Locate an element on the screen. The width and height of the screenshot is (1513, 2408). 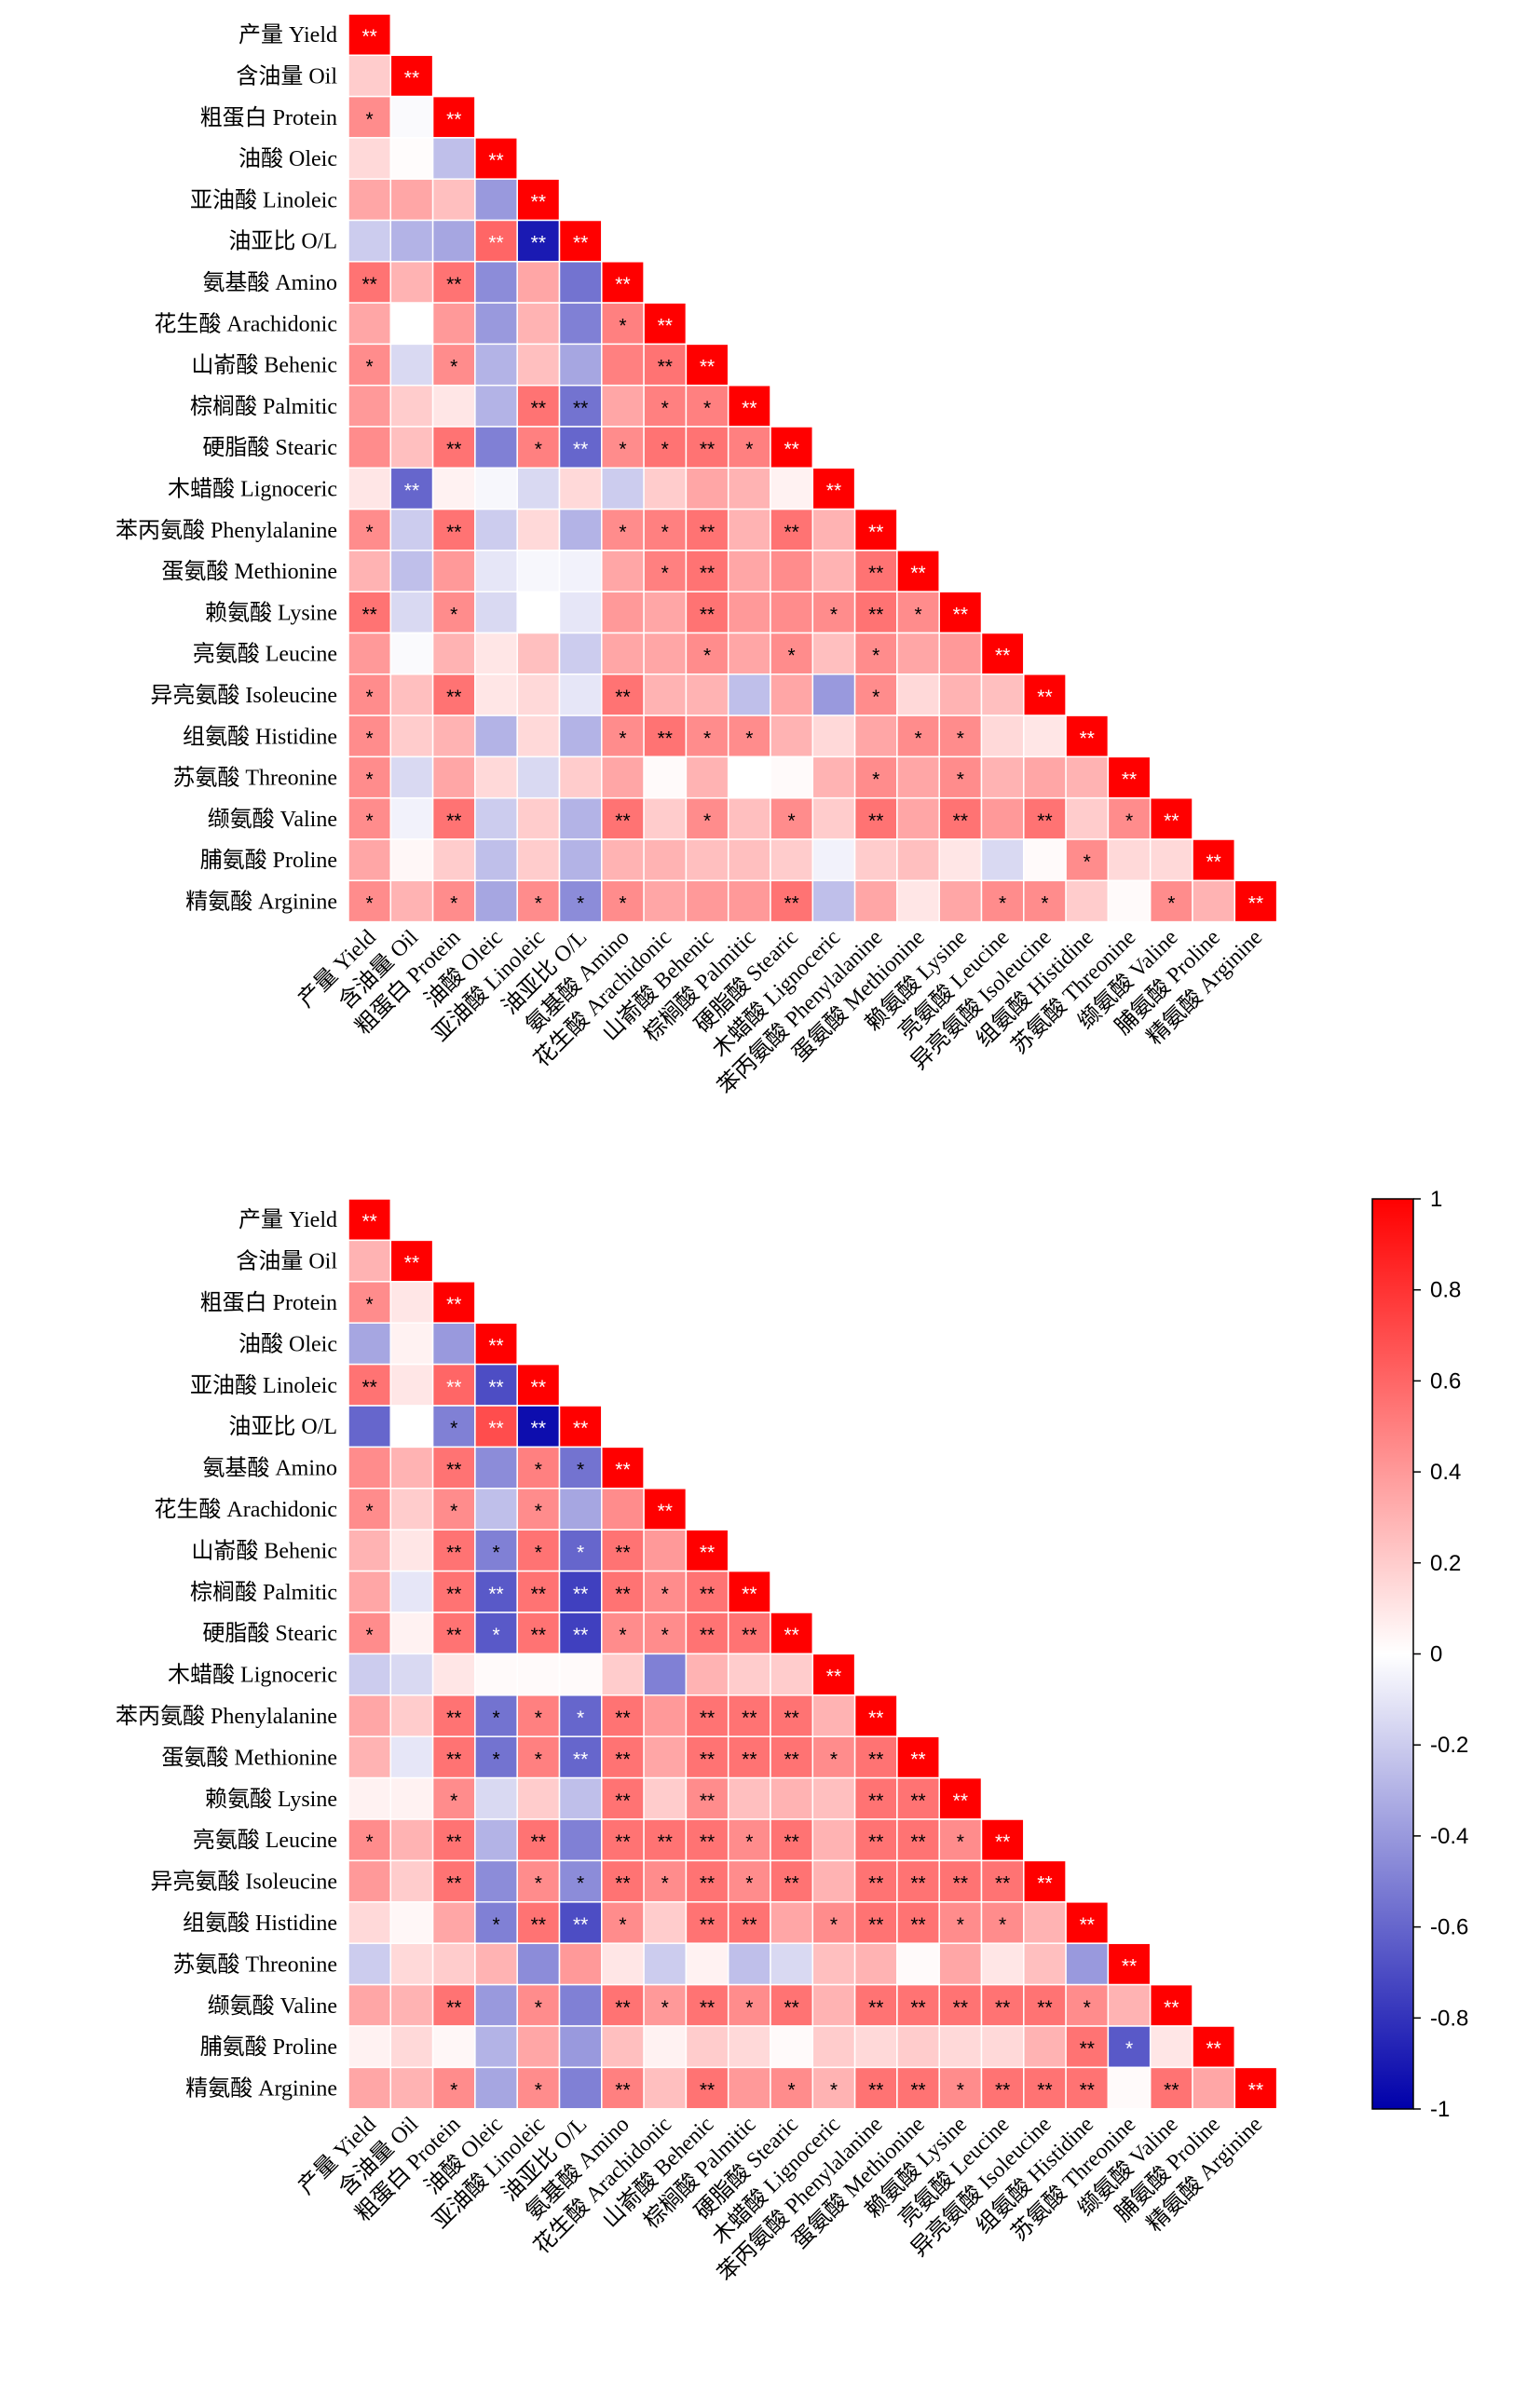
row-label: 亚油酸 Linoleic is located at coordinates (263, 1385).